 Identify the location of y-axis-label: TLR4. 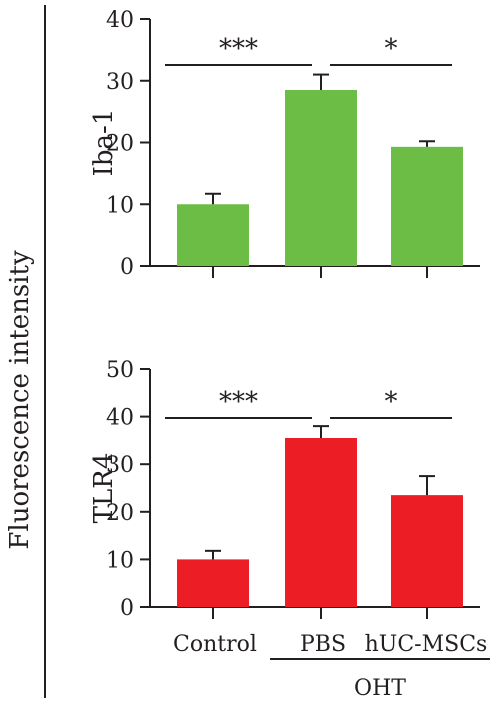
(104, 488).